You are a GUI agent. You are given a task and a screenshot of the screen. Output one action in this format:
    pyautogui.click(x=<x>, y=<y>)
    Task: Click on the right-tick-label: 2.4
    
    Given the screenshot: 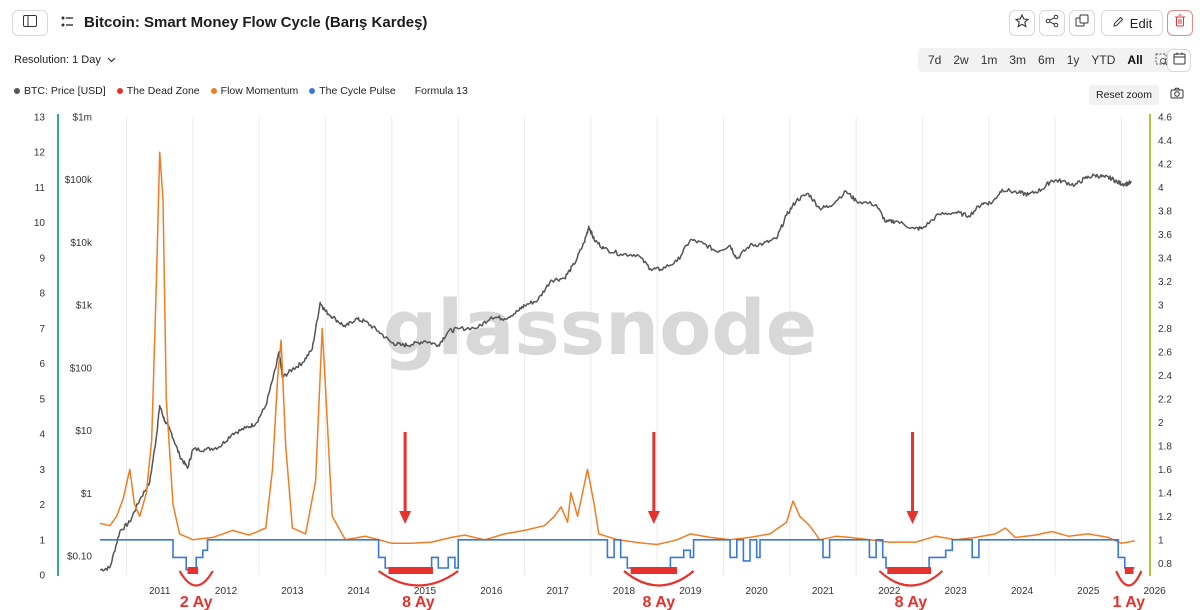 What is the action you would take?
    pyautogui.click(x=1165, y=376)
    